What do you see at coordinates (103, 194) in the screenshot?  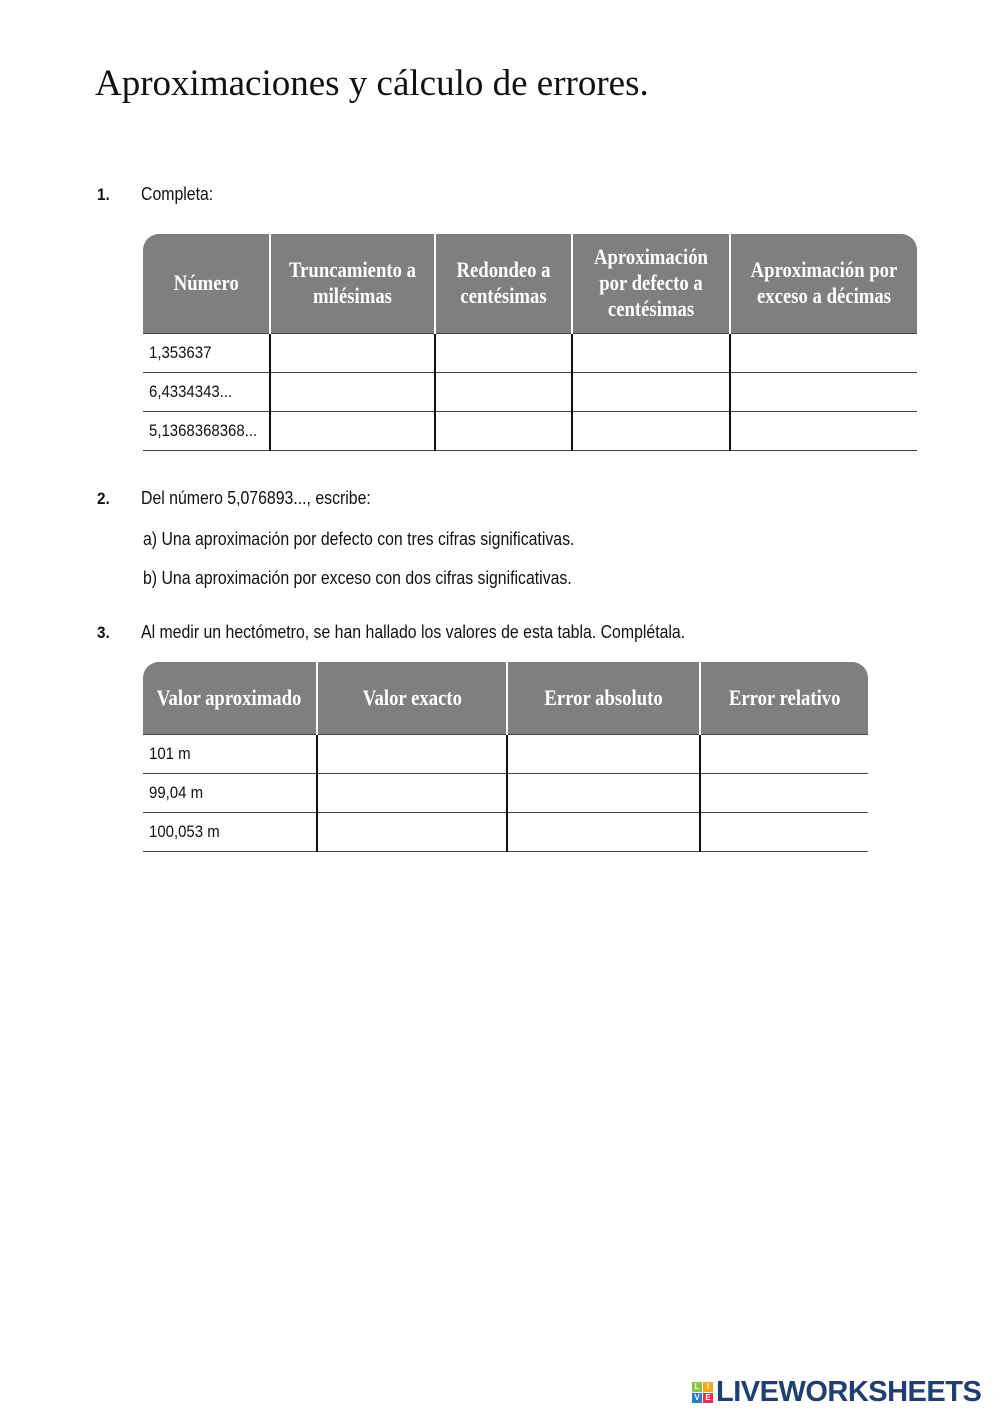 I see `question-1-number: 1.` at bounding box center [103, 194].